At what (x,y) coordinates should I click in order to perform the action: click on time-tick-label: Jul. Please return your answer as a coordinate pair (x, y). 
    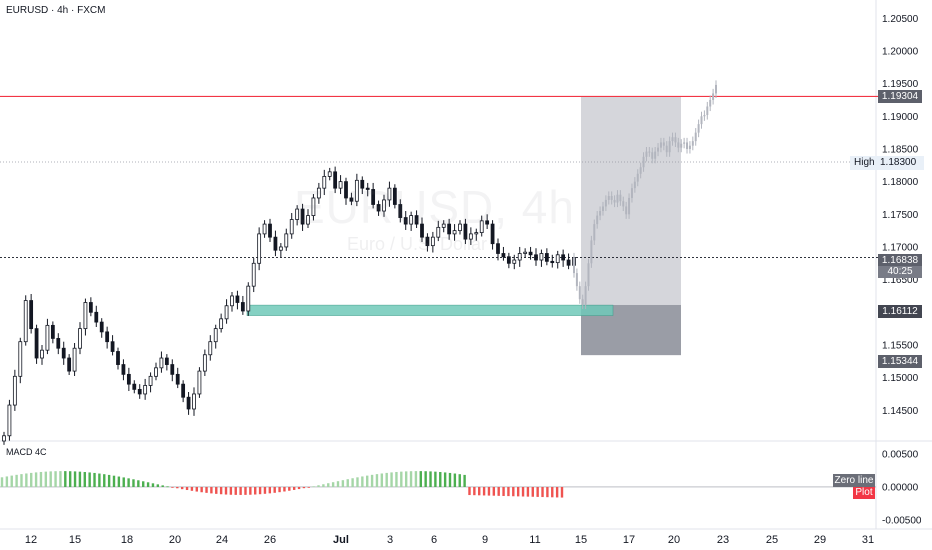
    Looking at the image, I should click on (341, 540).